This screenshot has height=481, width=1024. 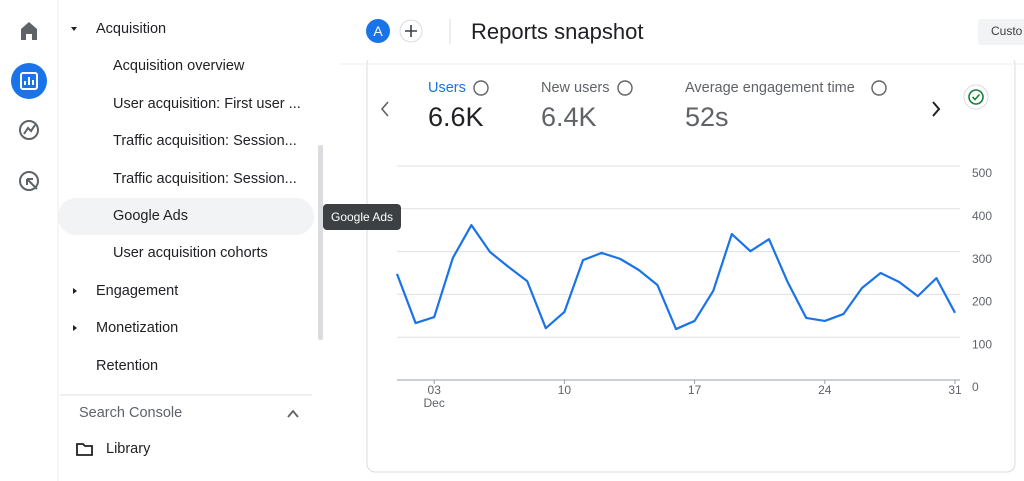 I want to click on metric-label: New users, so click(x=575, y=88).